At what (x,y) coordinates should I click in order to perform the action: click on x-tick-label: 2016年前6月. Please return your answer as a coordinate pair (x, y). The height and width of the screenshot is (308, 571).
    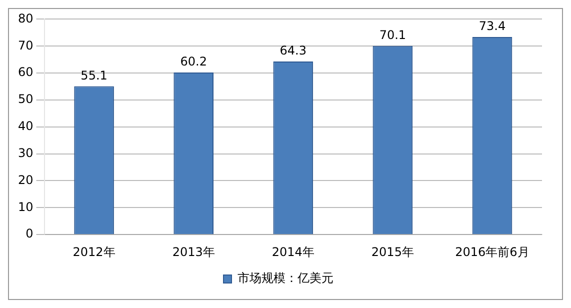
    Looking at the image, I should click on (492, 251).